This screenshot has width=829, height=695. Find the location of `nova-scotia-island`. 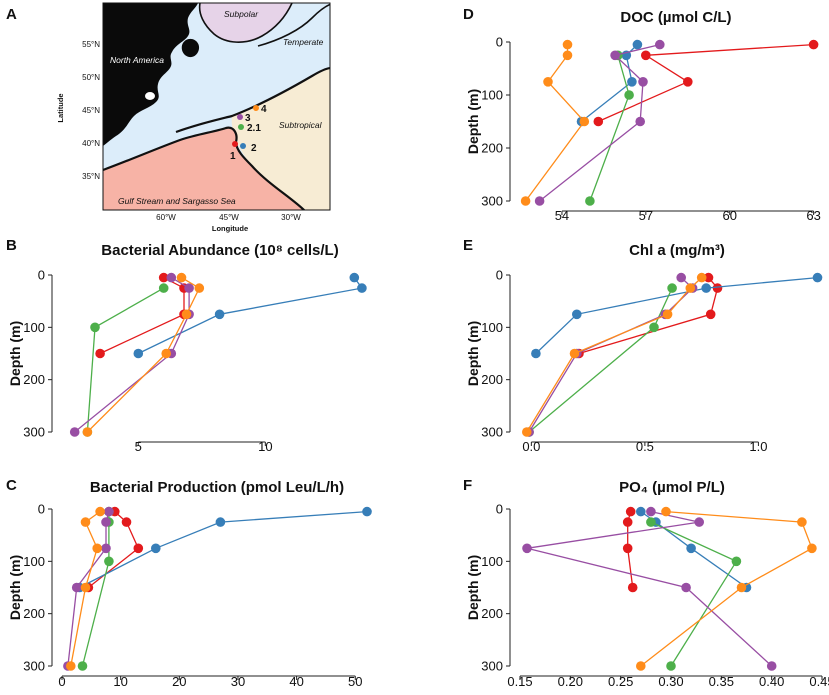

nova-scotia-island is located at coordinates (150, 96).